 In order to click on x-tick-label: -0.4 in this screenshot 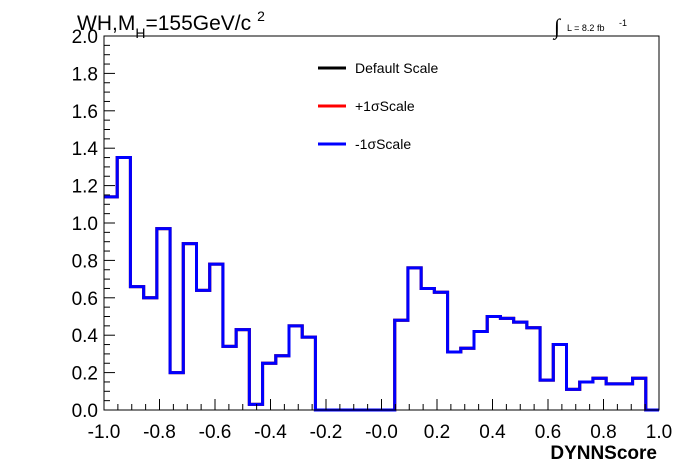, I will do `click(270, 432)`.